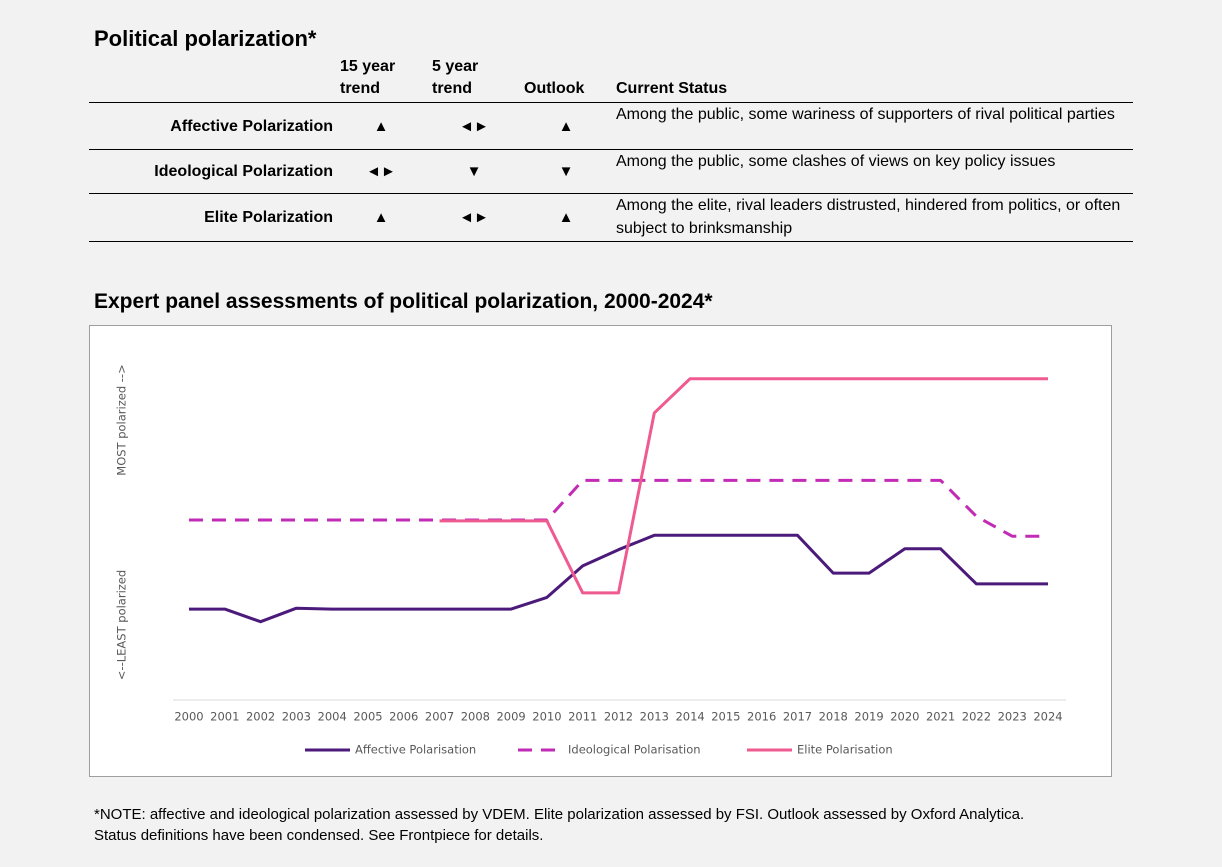 The image size is (1222, 867). What do you see at coordinates (618, 717) in the screenshot?
I see `x-tick-label: 2012` at bounding box center [618, 717].